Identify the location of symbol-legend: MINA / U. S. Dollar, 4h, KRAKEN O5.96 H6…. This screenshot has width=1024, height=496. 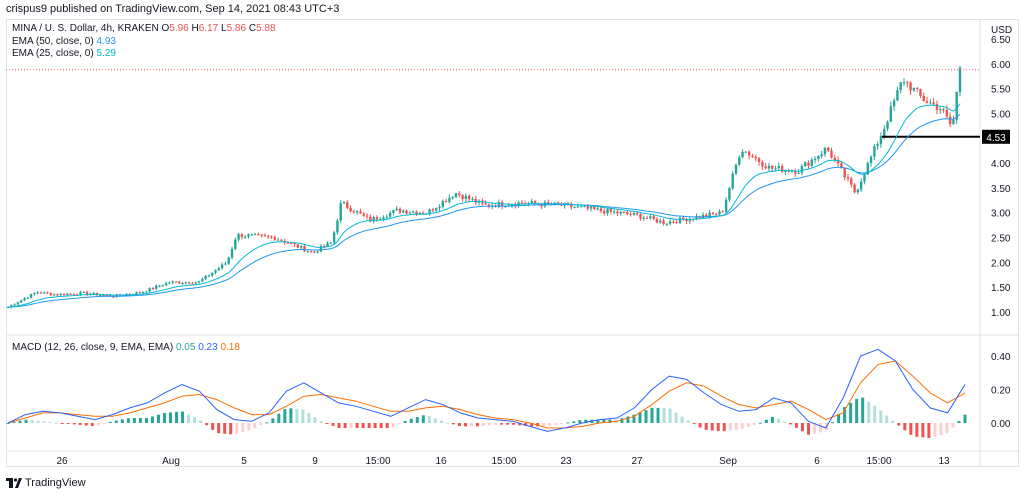
(144, 29).